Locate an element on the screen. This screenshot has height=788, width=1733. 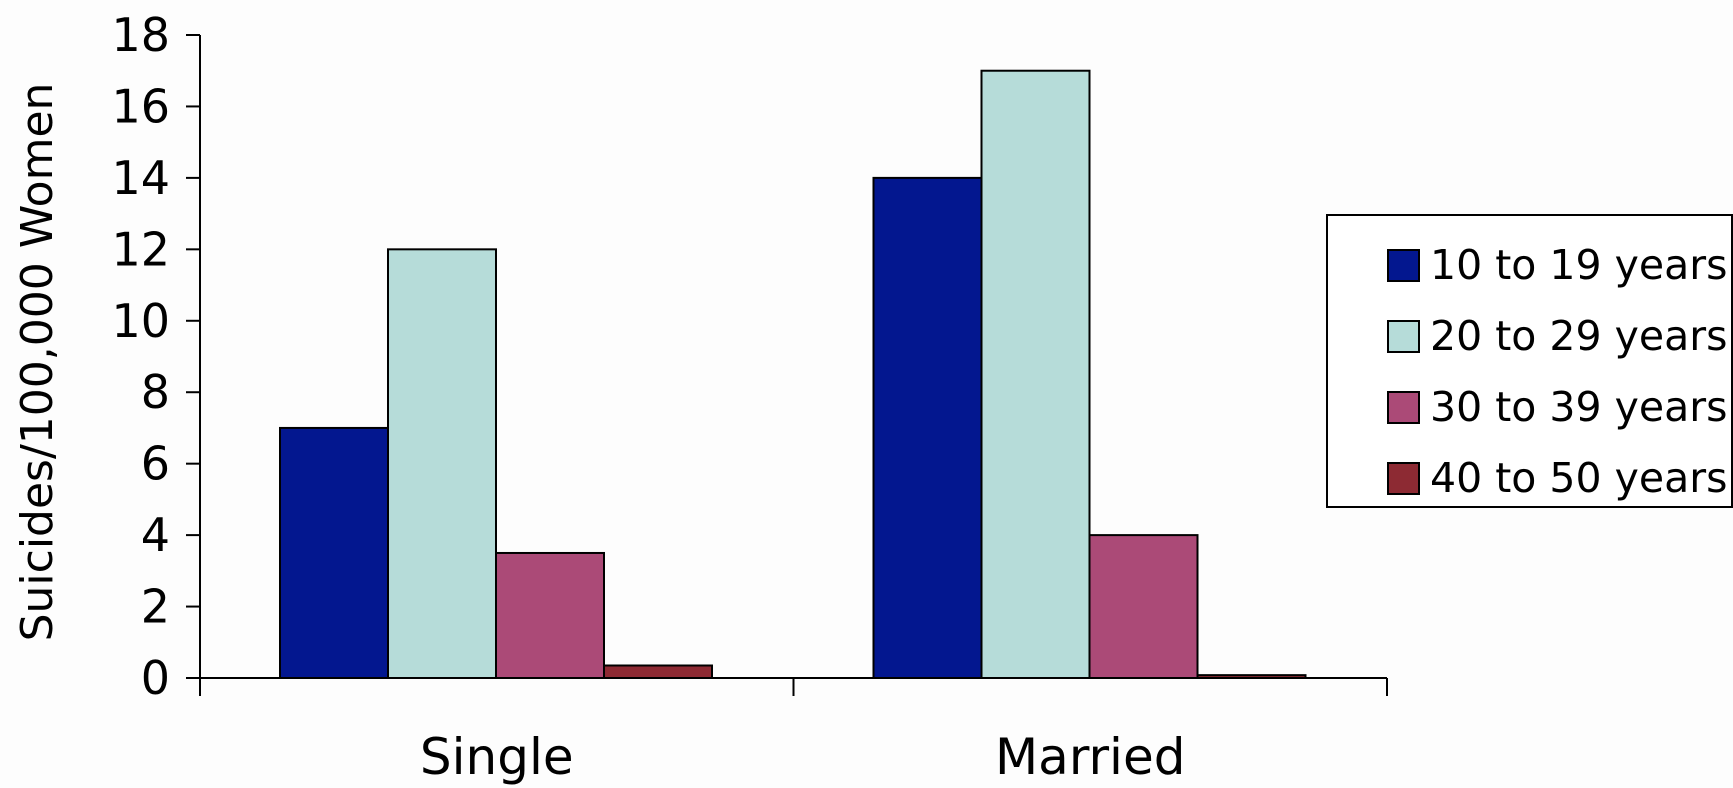
y-axis-title: Suicides/100,000 Women is located at coordinates (37, 362).